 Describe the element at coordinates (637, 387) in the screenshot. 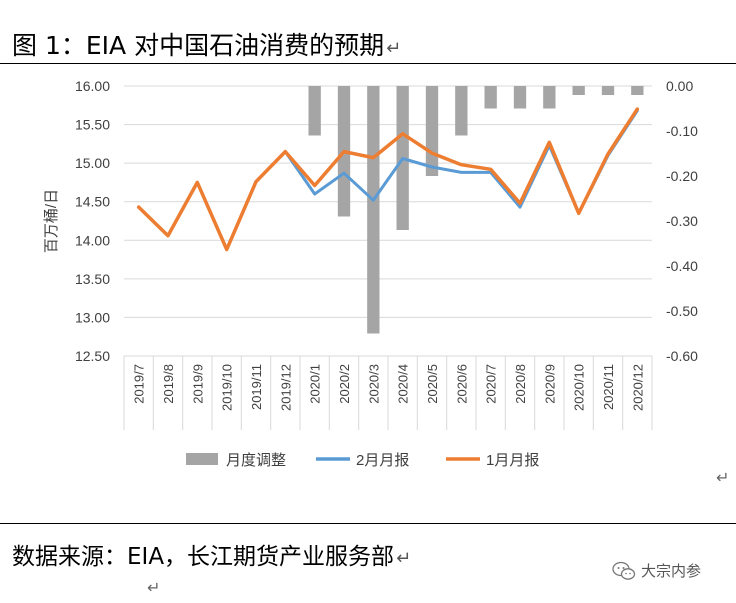

I see `x-tick-label: 2020/12` at that location.